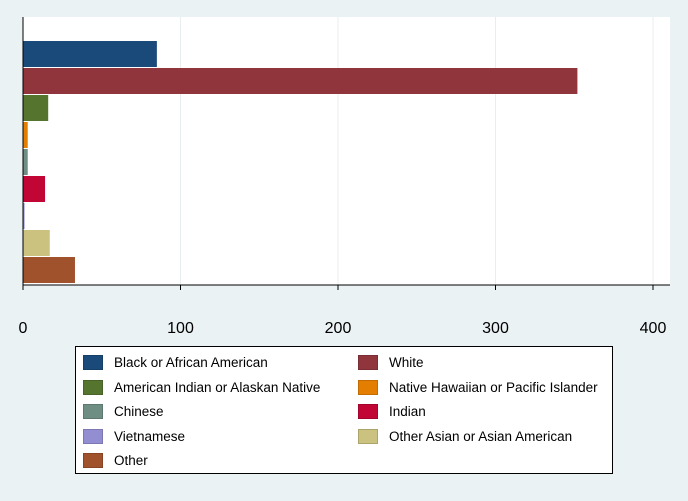 The image size is (688, 501). I want to click on legend-item: Native Hawaiian or Pacific Islander, so click(478, 387).